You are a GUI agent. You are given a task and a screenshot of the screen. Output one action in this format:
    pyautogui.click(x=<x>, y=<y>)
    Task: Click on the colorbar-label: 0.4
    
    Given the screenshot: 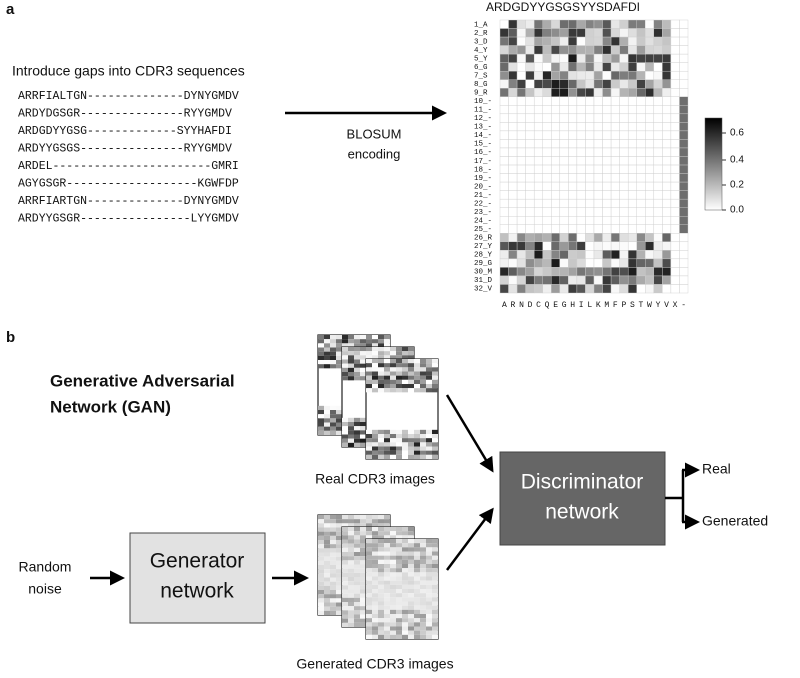 What is the action you would take?
    pyautogui.click(x=737, y=160)
    